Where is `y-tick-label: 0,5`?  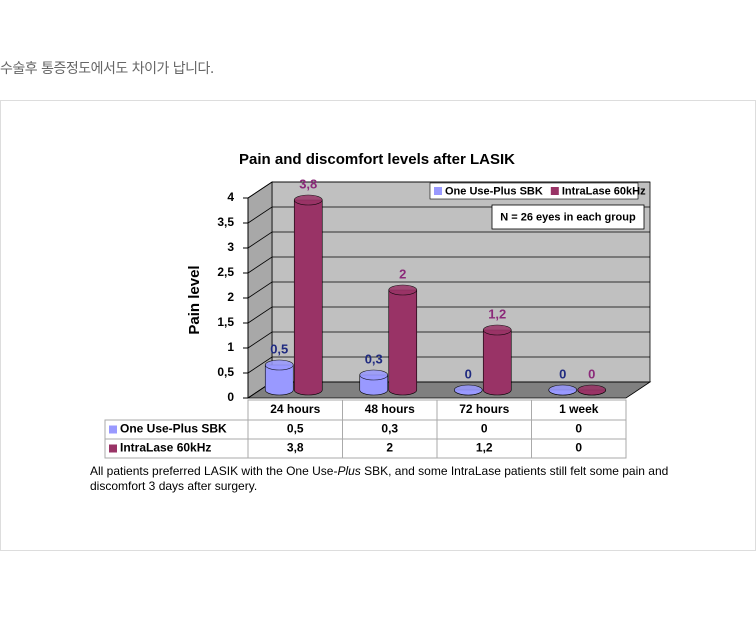
y-tick-label: 0,5 is located at coordinates (225, 372).